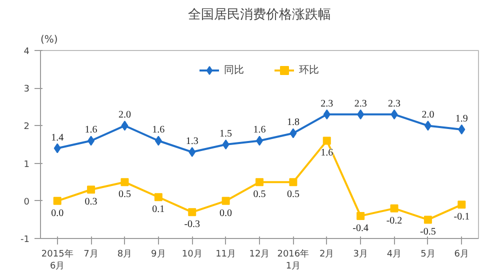  Describe the element at coordinates (91, 255) in the screenshot. I see `x-tick-label: 7月` at that location.